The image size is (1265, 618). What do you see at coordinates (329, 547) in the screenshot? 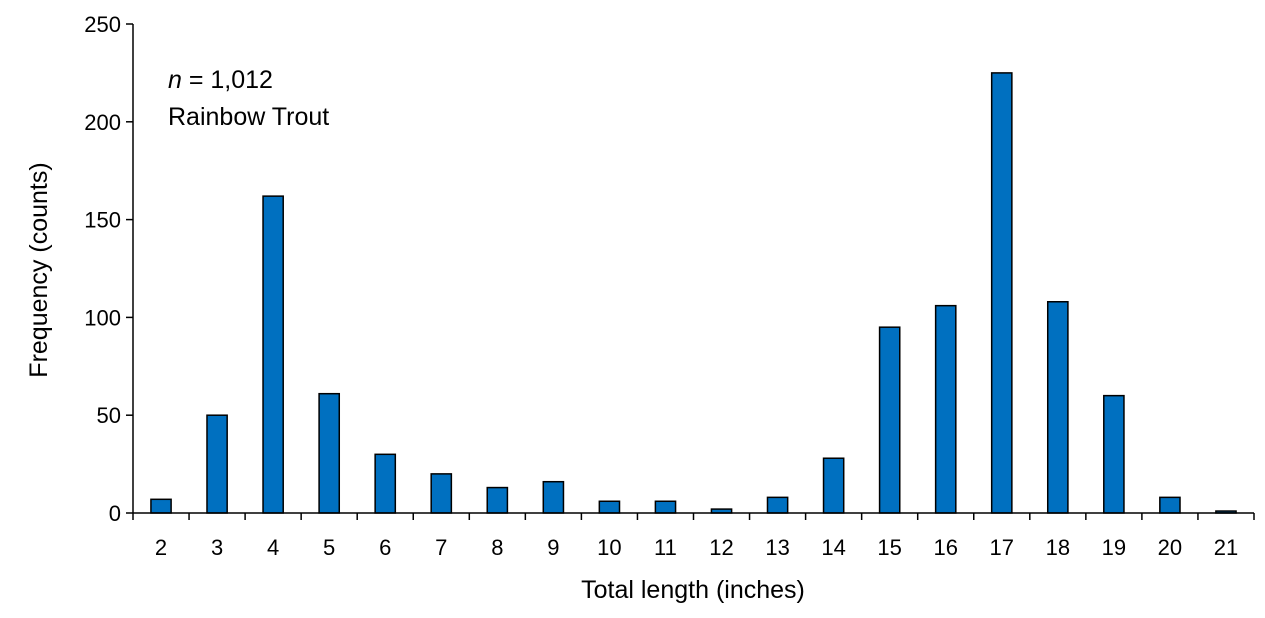
I see `x-tick-label: 5` at bounding box center [329, 547].